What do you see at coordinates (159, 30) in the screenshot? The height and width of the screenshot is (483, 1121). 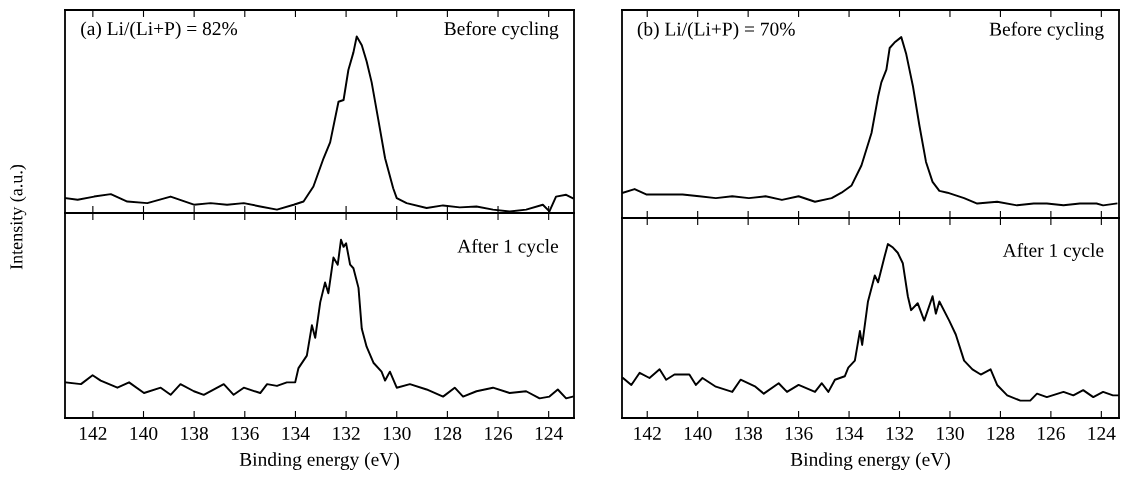 I see `annotation: (a) Li/(Li+P) = 82%` at bounding box center [159, 30].